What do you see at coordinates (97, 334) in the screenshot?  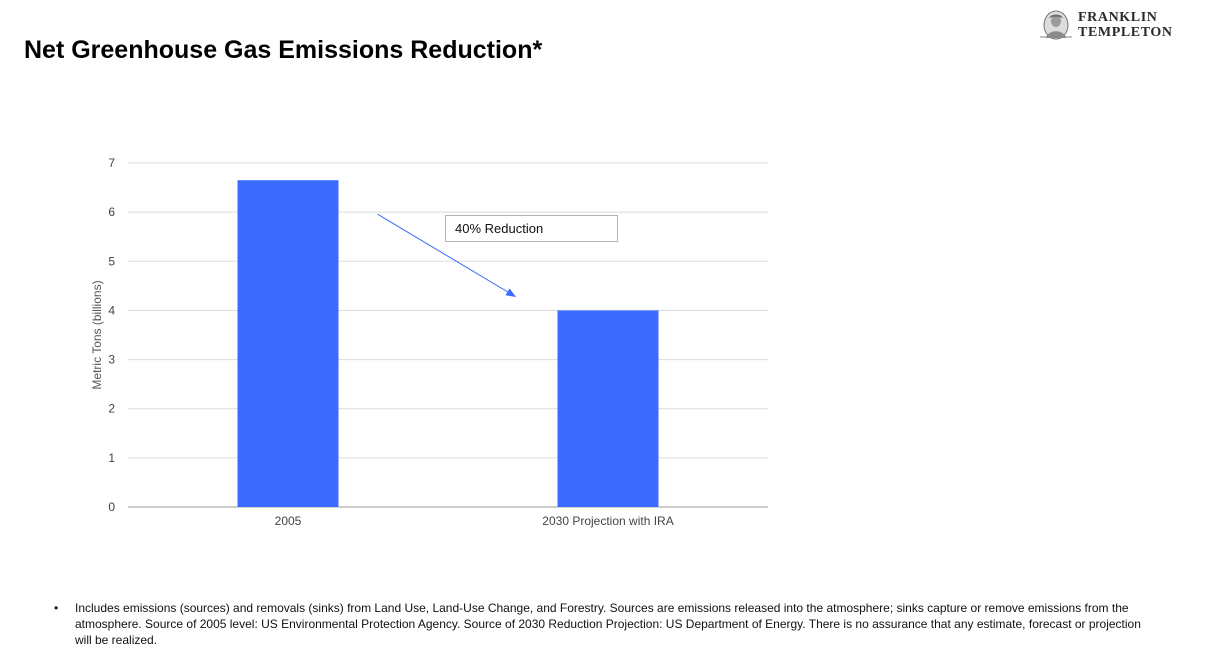 I see `y-axis-title: Metric Tons (billions)` at bounding box center [97, 334].